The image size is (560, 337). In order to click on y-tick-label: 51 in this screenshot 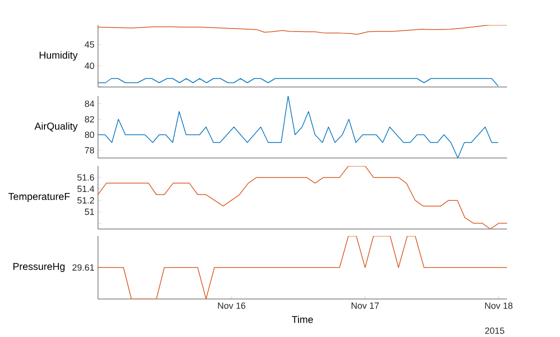, I will do `click(89, 211)`.